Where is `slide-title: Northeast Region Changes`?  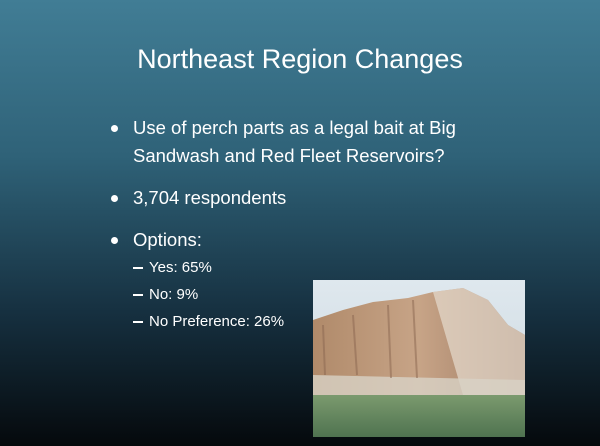 slide-title: Northeast Region Changes is located at coordinates (300, 59).